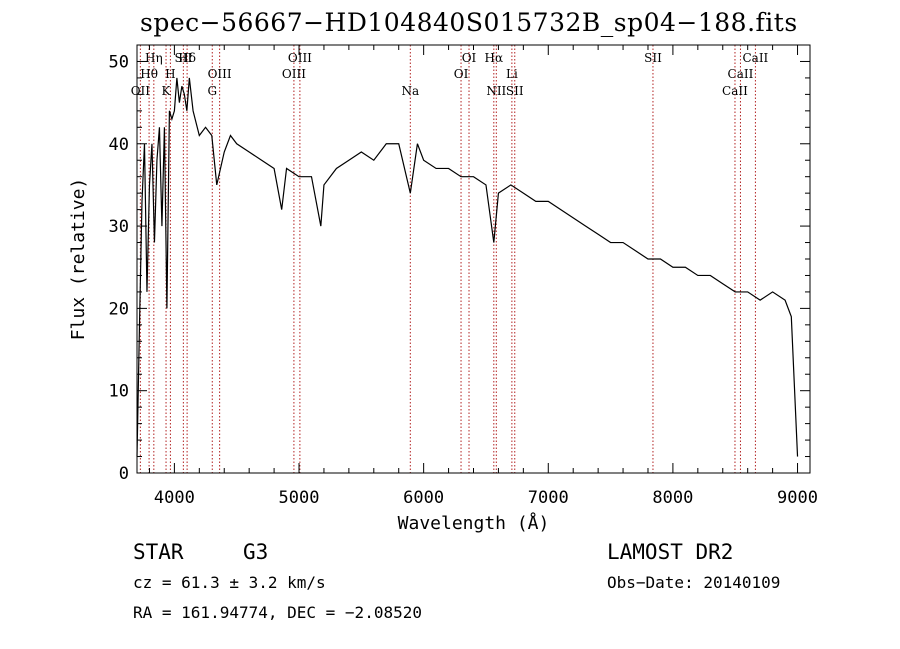  Describe the element at coordinates (494, 58) in the screenshot. I see `line-marker-label: Hα` at that location.